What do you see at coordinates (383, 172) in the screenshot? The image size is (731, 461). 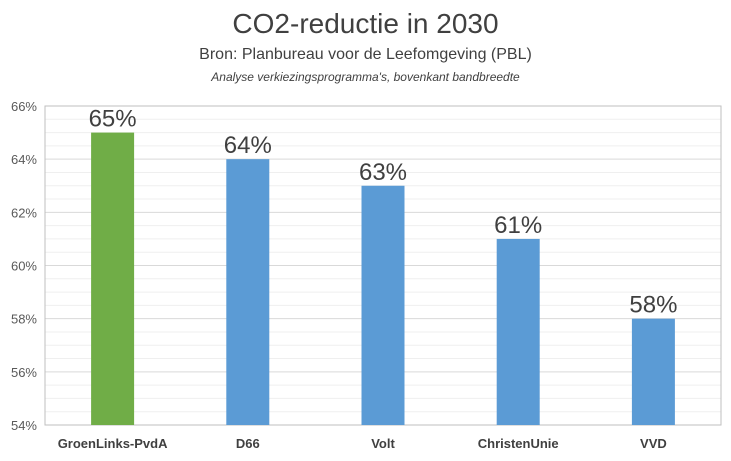 I see `data-label: 63%` at bounding box center [383, 172].